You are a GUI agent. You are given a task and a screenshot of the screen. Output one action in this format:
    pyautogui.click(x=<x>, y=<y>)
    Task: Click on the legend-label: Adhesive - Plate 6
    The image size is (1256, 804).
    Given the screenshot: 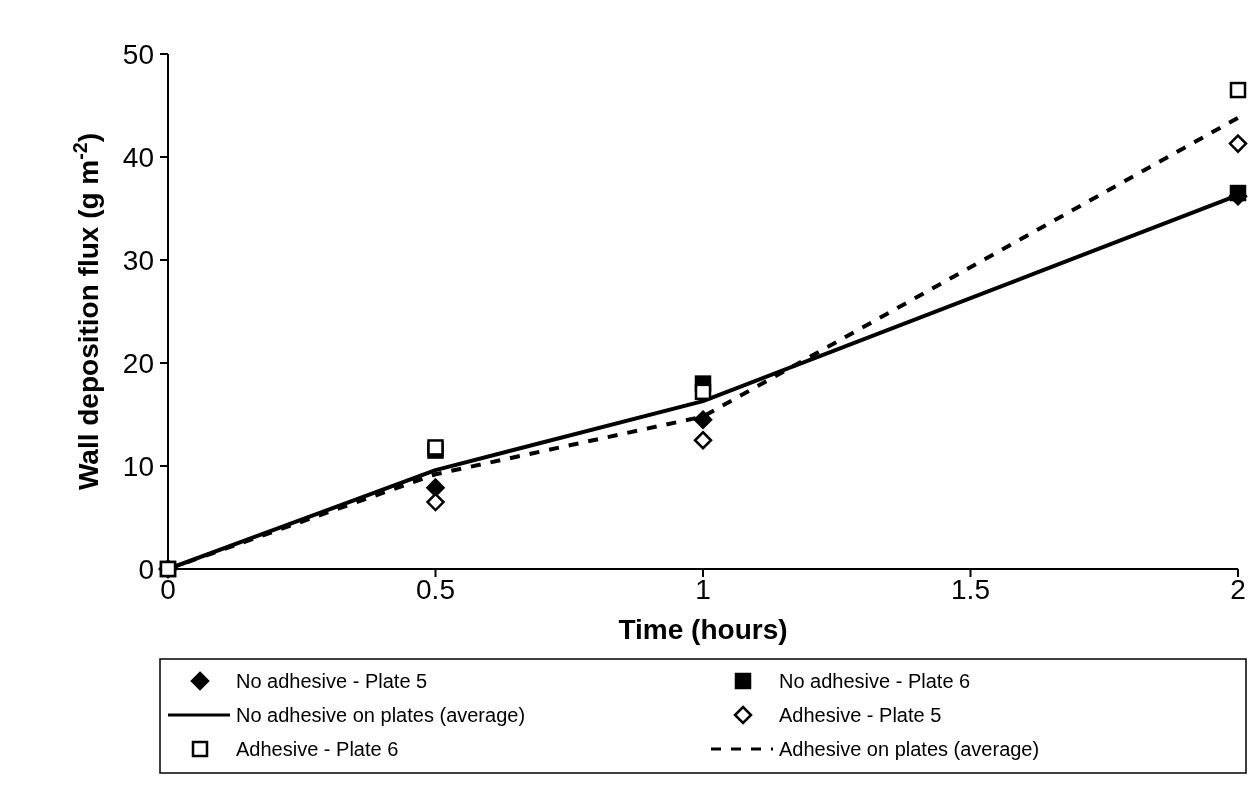 What is the action you would take?
    pyautogui.click(x=317, y=749)
    